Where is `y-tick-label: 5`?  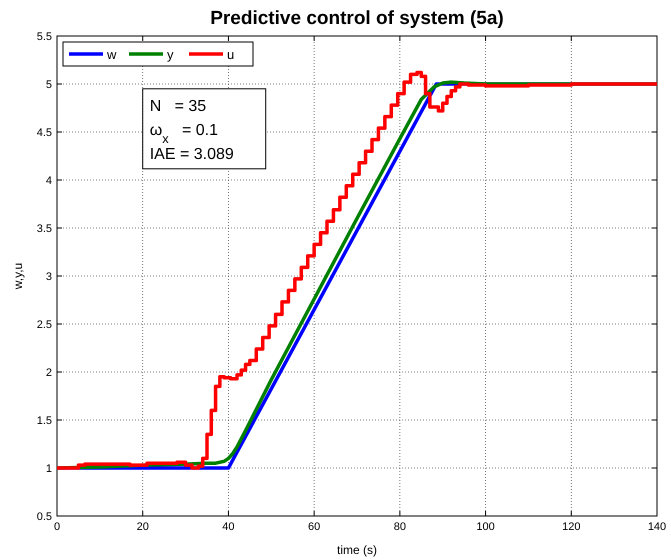 y-tick-label: 5 is located at coordinates (49, 85).